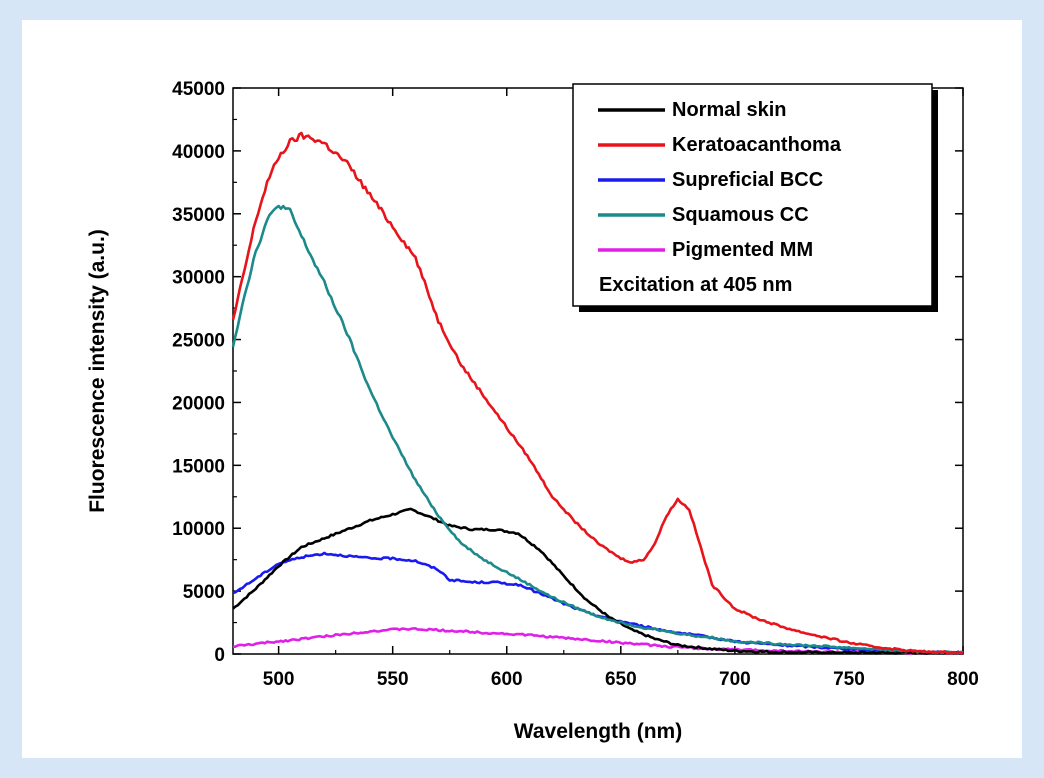  What do you see at coordinates (279, 679) in the screenshot?
I see `x-tick-label: 500` at bounding box center [279, 679].